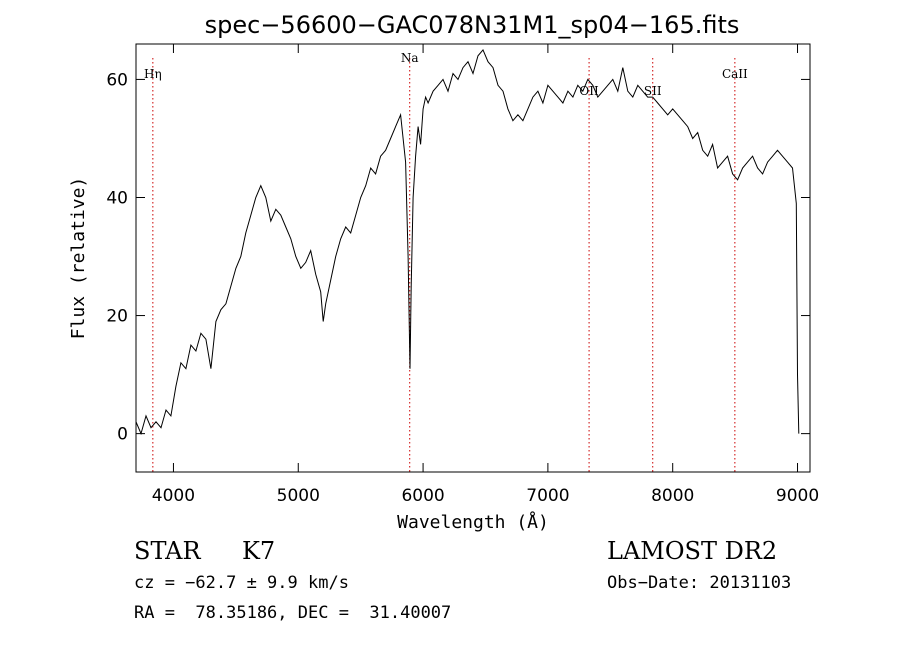  I want to click on redshift-line: cz = −62.7 ± 9.9 km/s, so click(241, 583).